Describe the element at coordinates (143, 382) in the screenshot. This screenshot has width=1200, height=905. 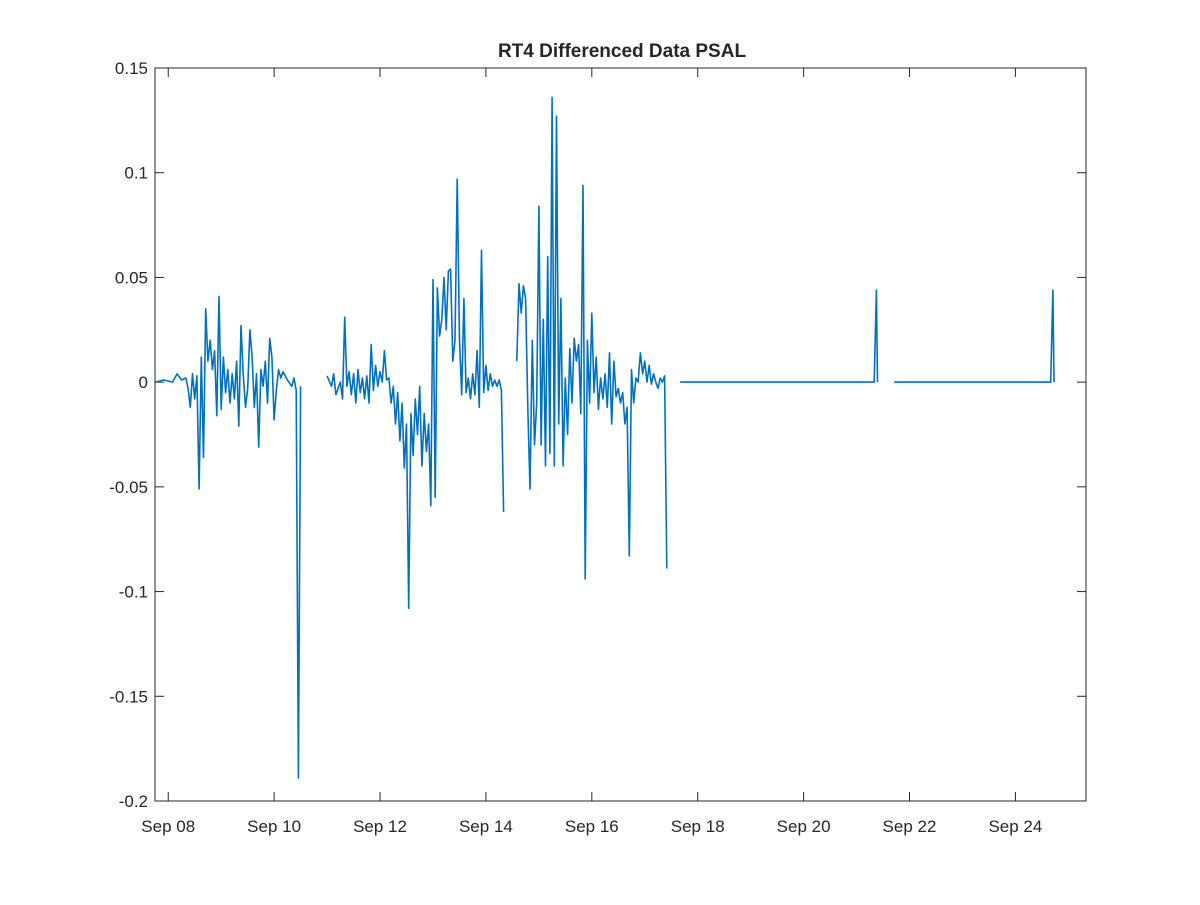
I see `y-tick-label: 0` at that location.